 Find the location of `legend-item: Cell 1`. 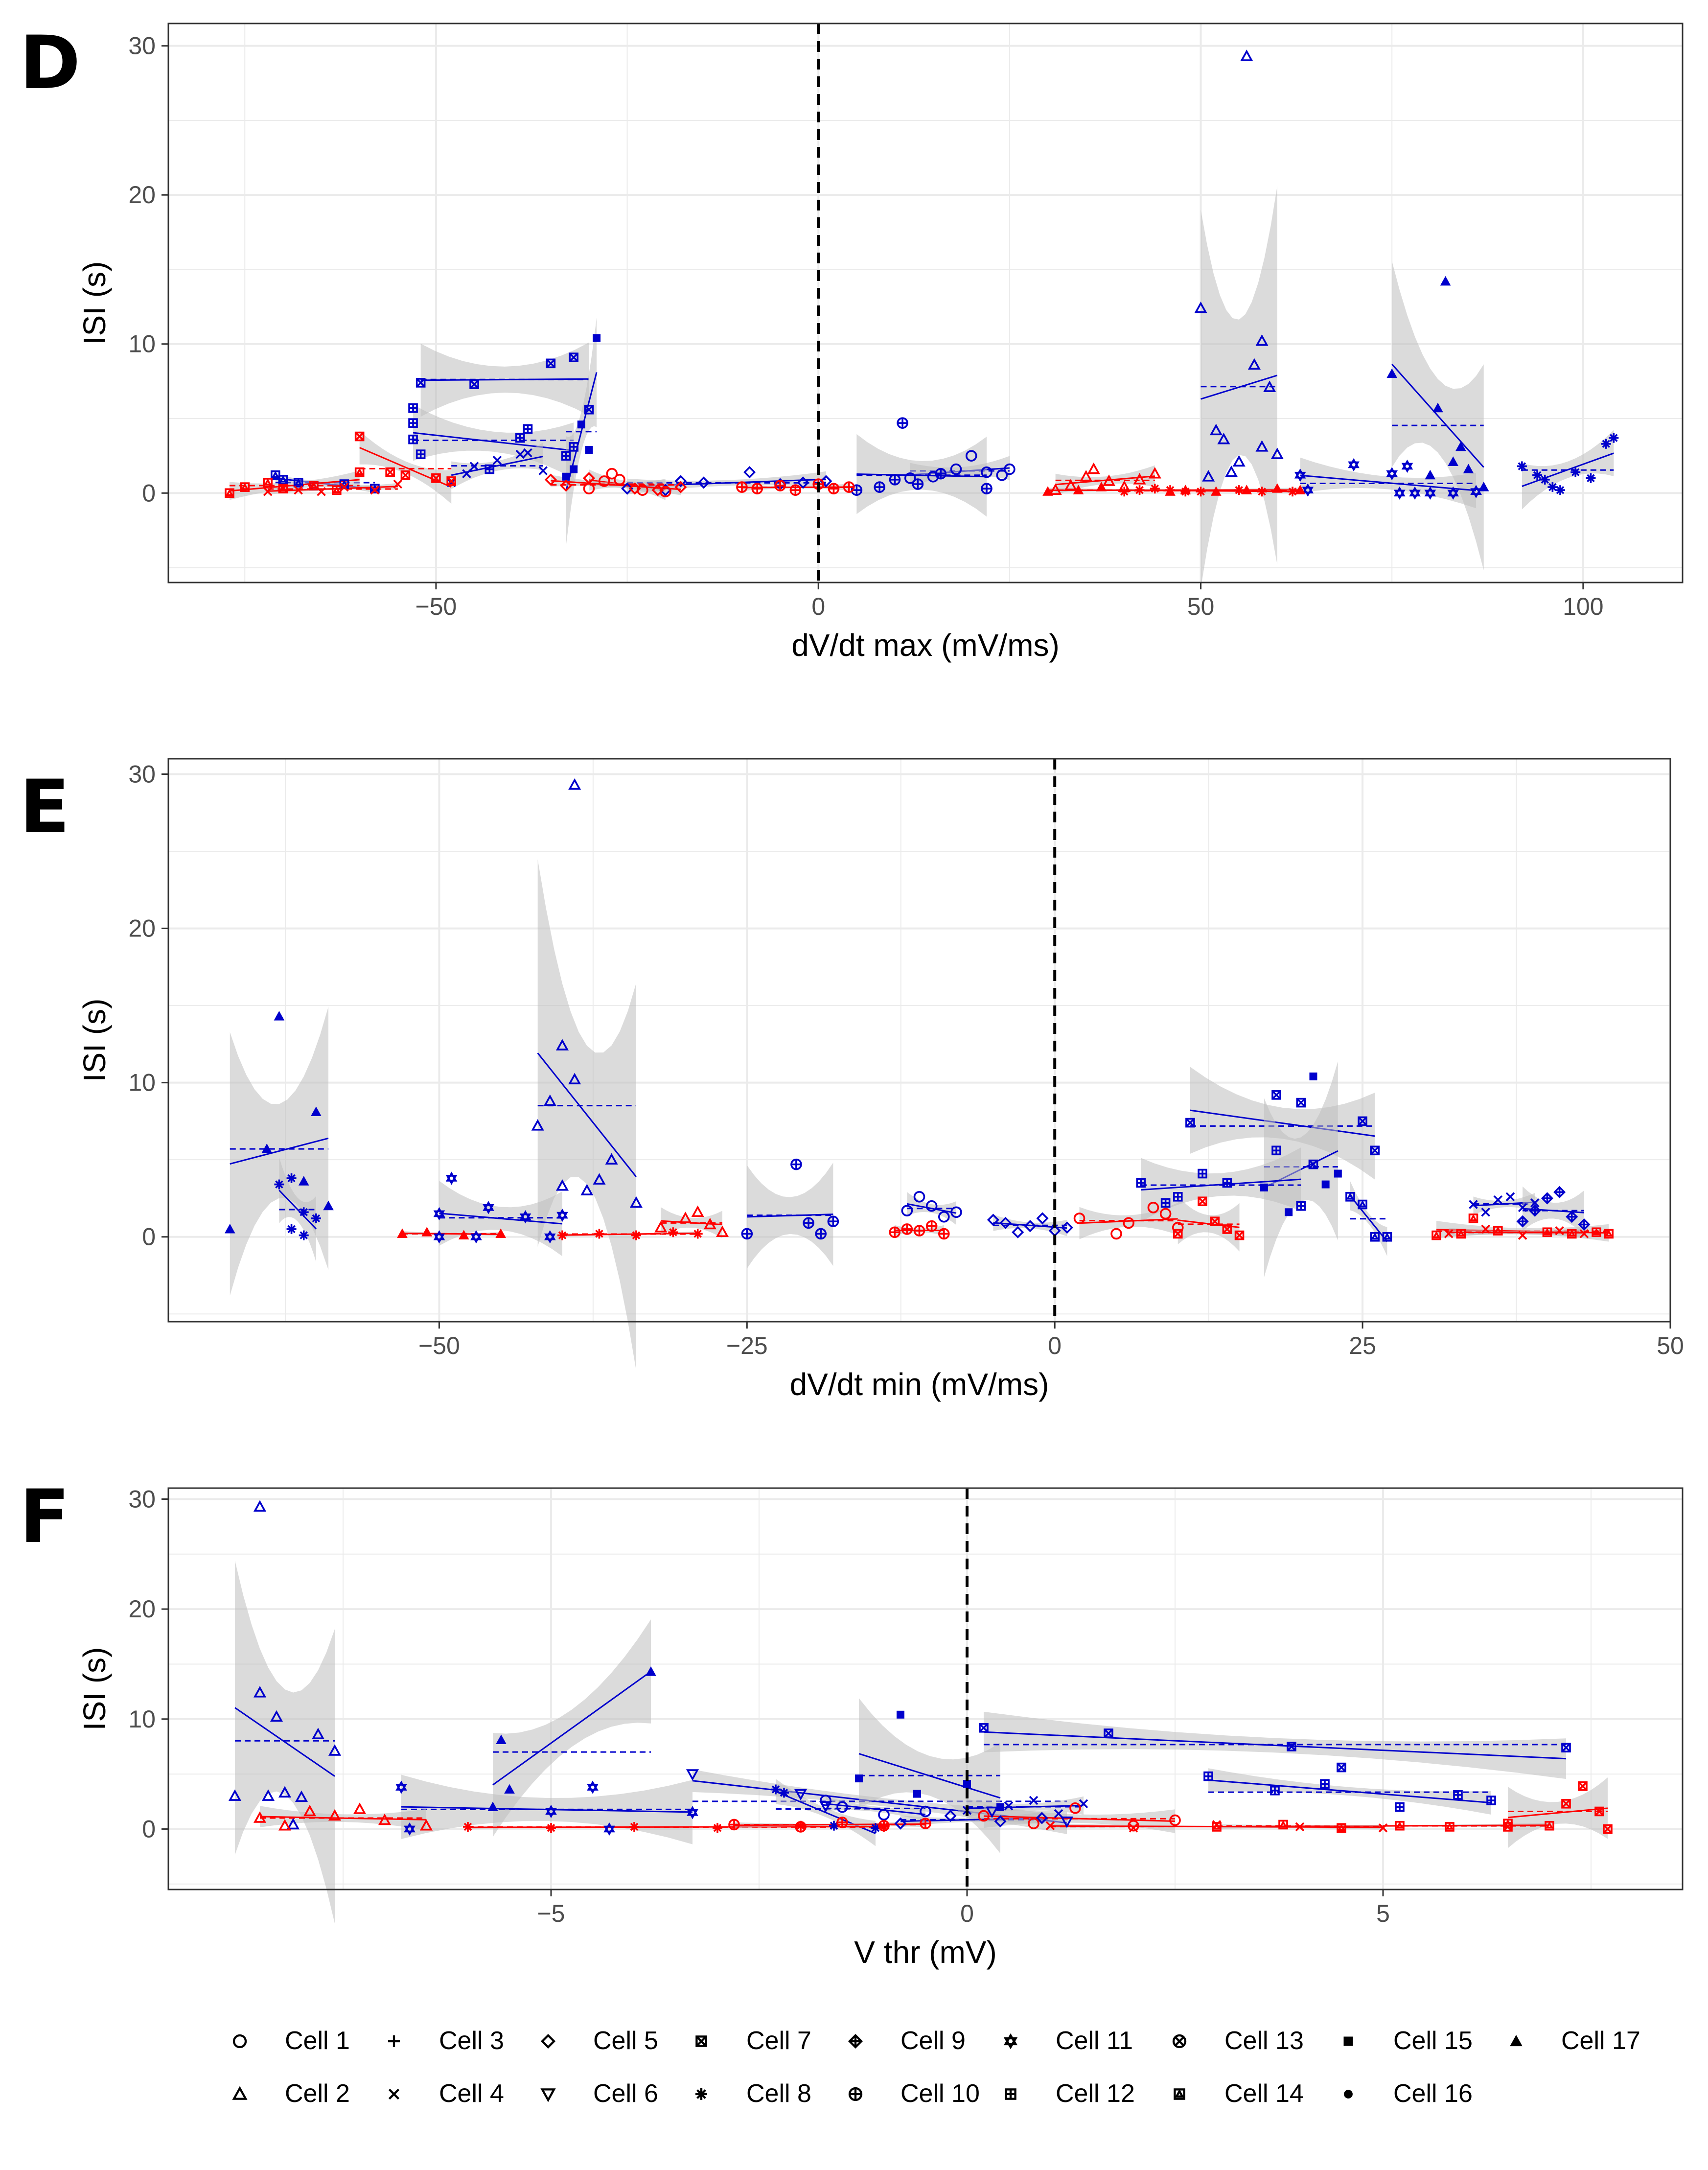

legend-item: Cell 1 is located at coordinates (291, 2041).